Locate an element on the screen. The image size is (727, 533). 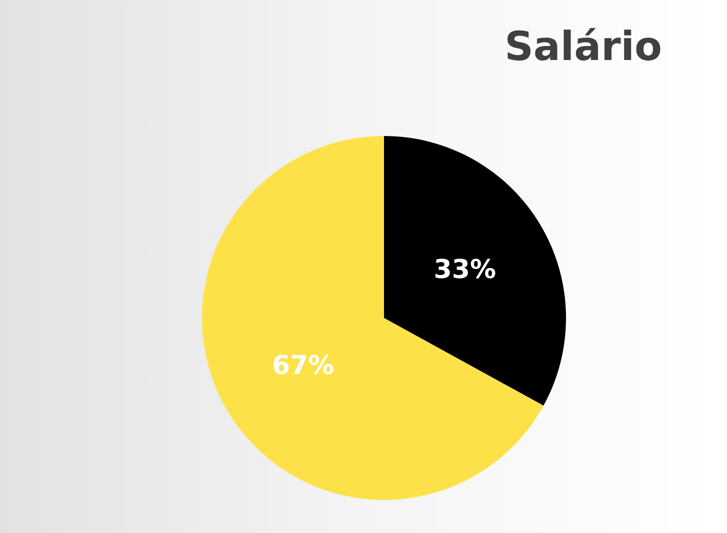
data-label: 33% is located at coordinates (465, 270).